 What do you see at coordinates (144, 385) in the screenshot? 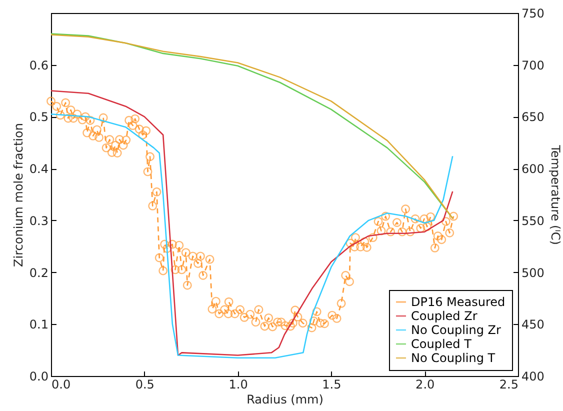
I see `x-tick-label: 0.5` at bounding box center [144, 385].